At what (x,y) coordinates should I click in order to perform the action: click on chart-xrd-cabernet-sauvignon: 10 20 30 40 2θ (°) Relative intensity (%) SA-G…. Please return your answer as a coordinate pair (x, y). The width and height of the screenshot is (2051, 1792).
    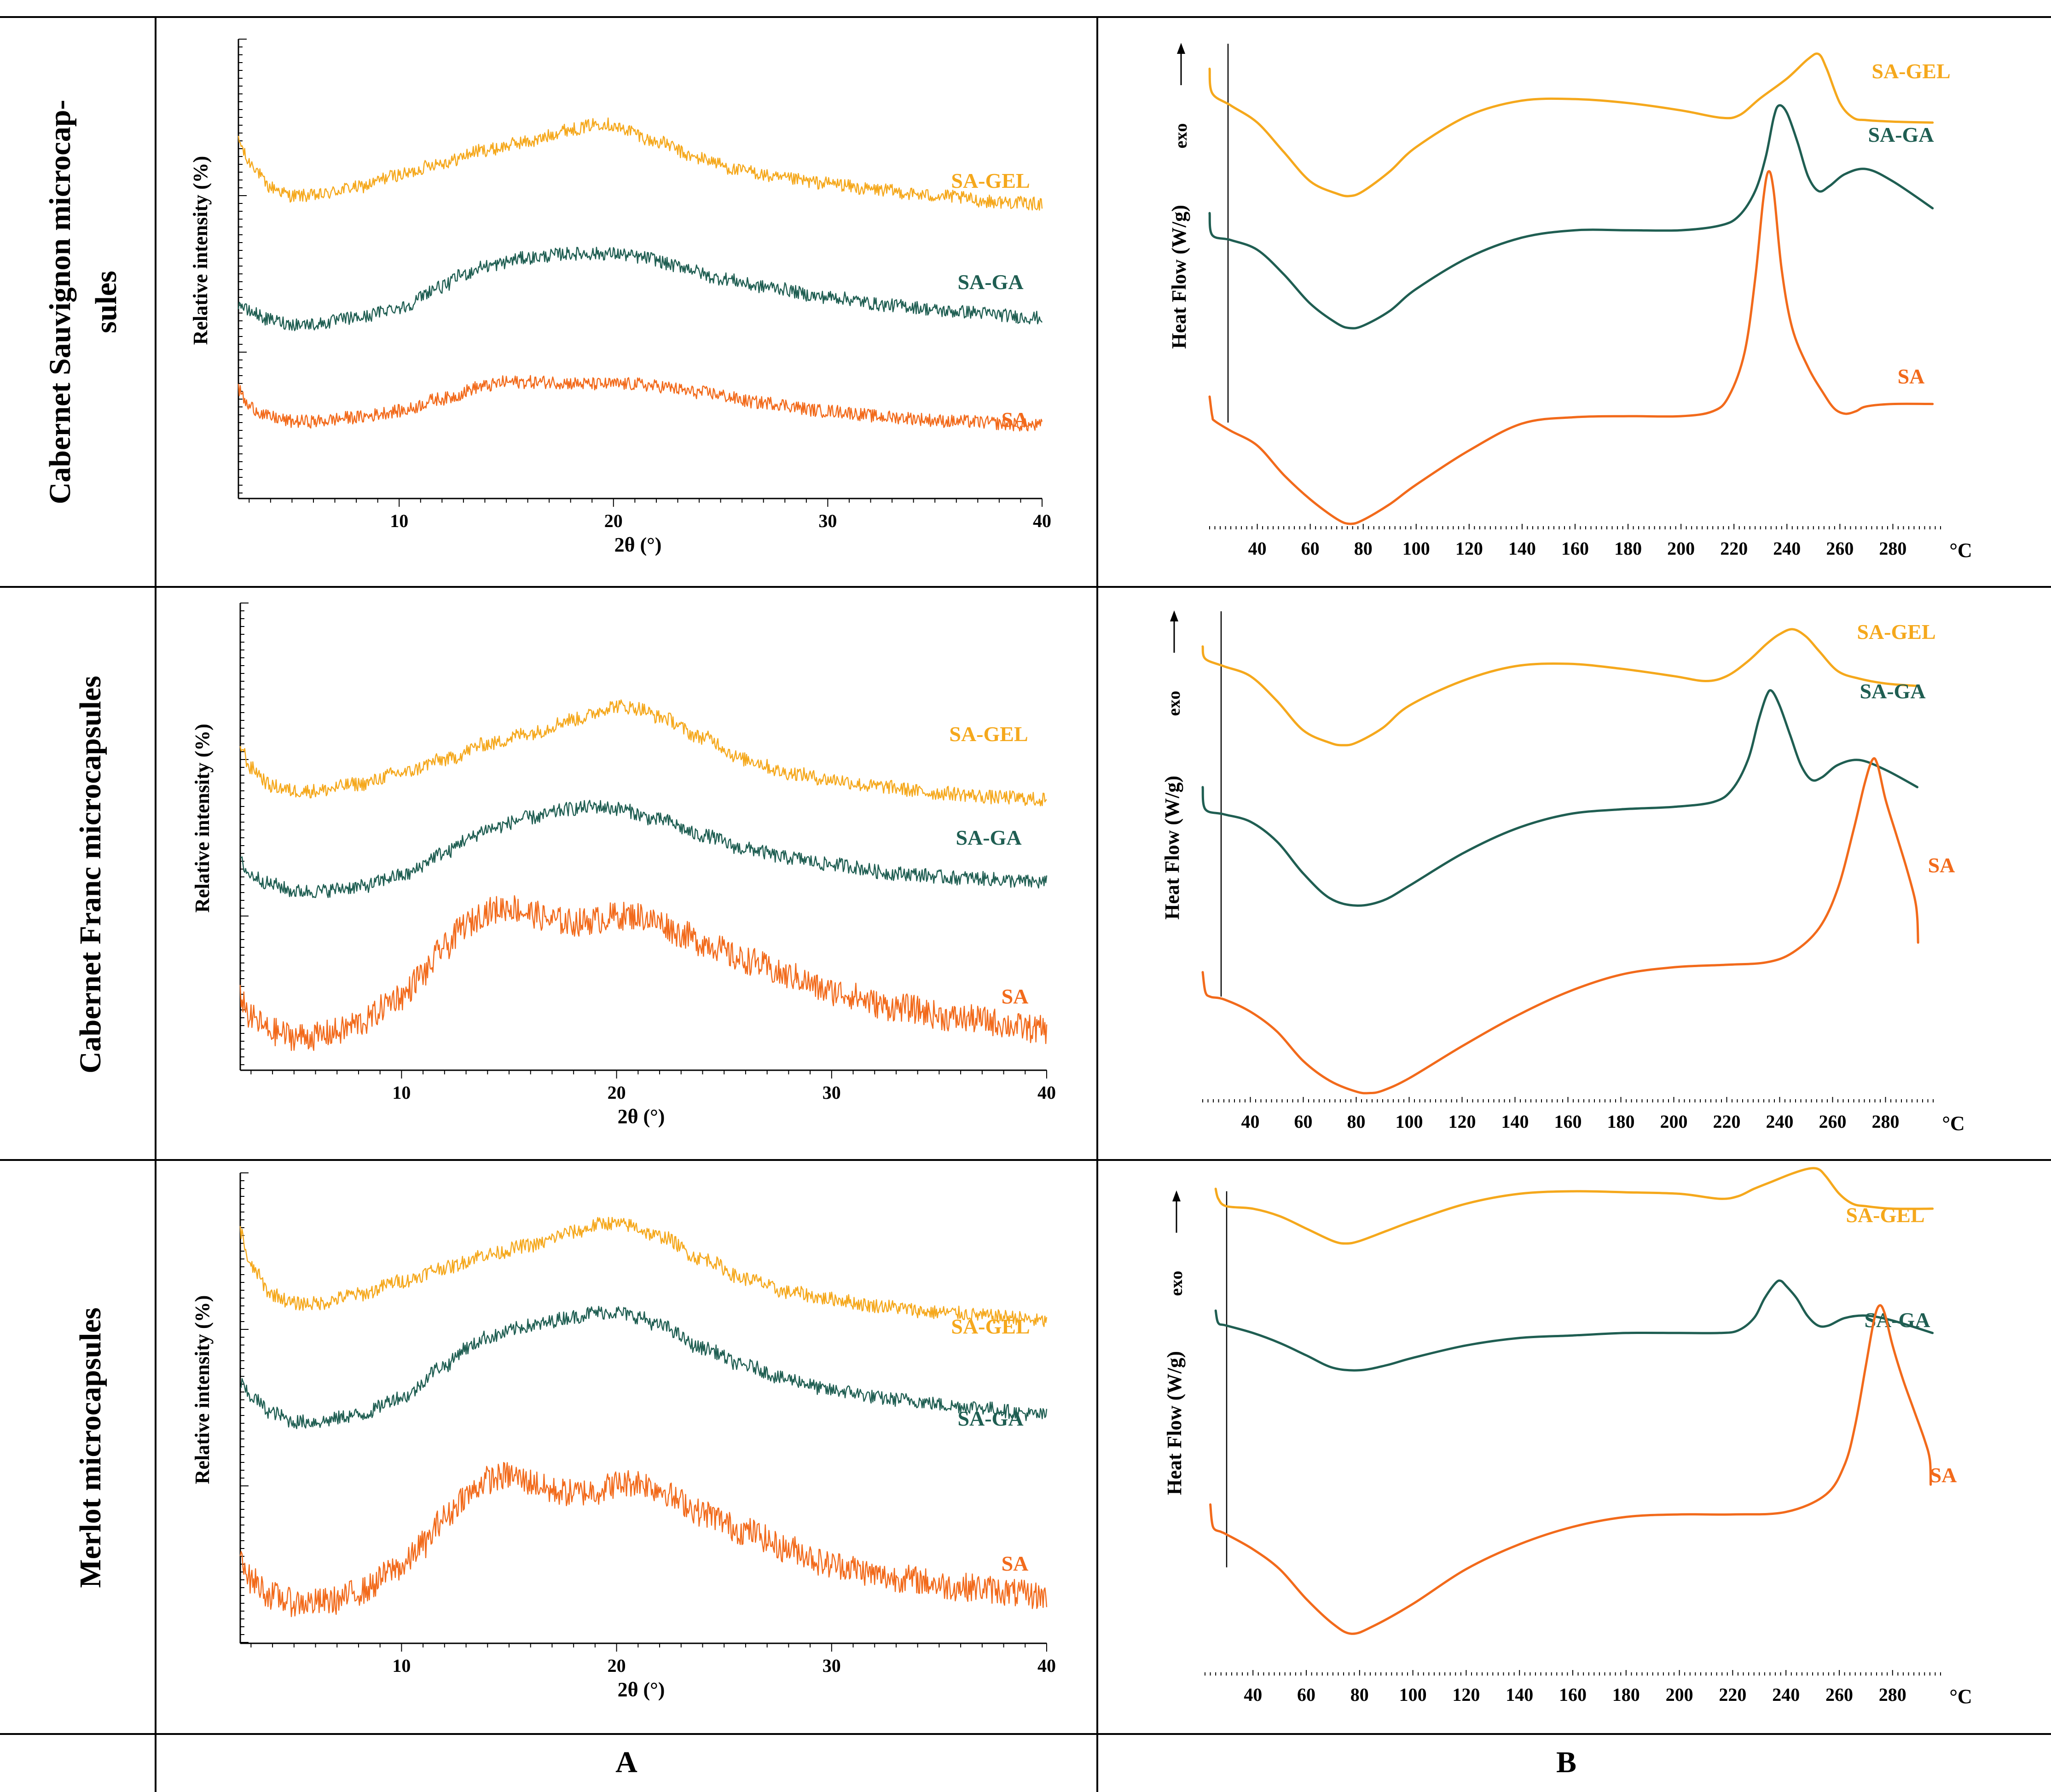
    Looking at the image, I should click on (620, 297).